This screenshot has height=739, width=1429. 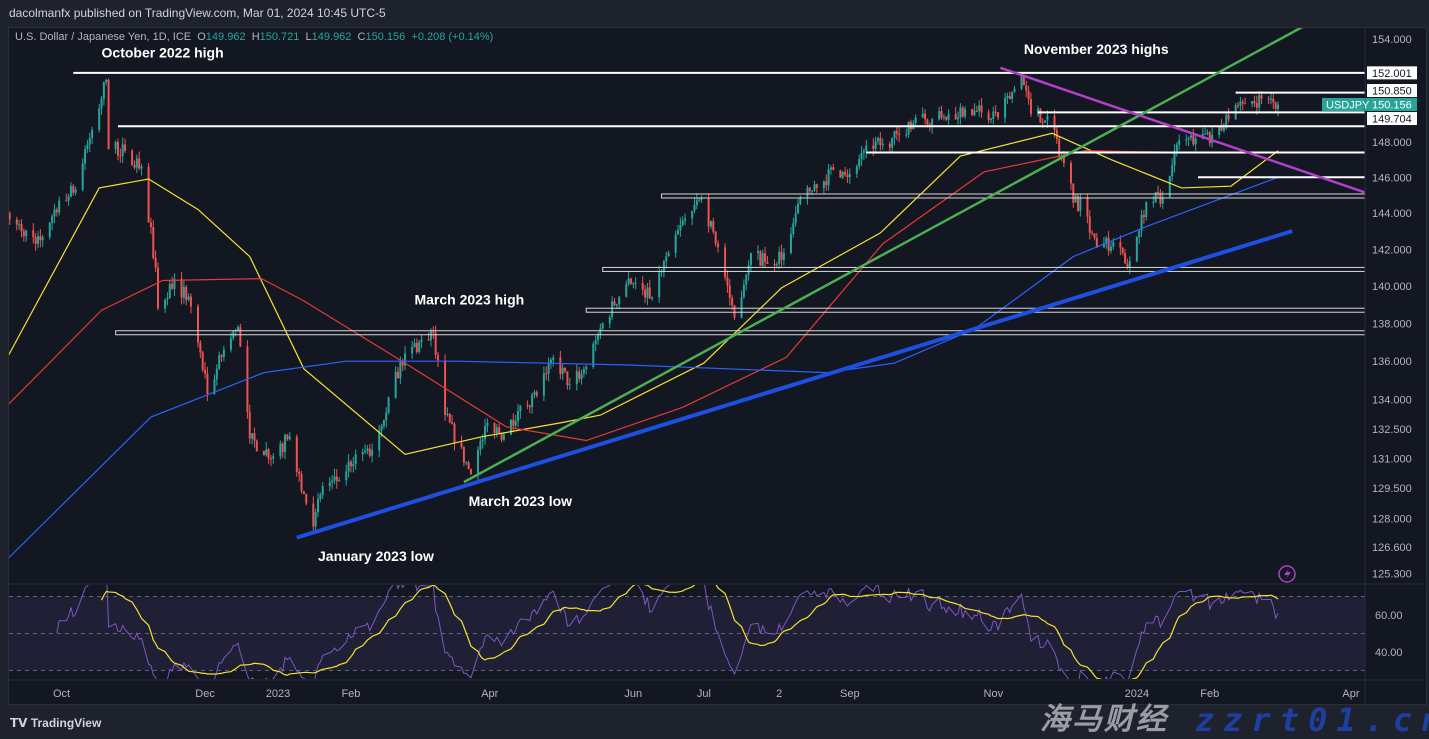 I want to click on rsi-axis-tick: 60.00, so click(x=1389, y=616).